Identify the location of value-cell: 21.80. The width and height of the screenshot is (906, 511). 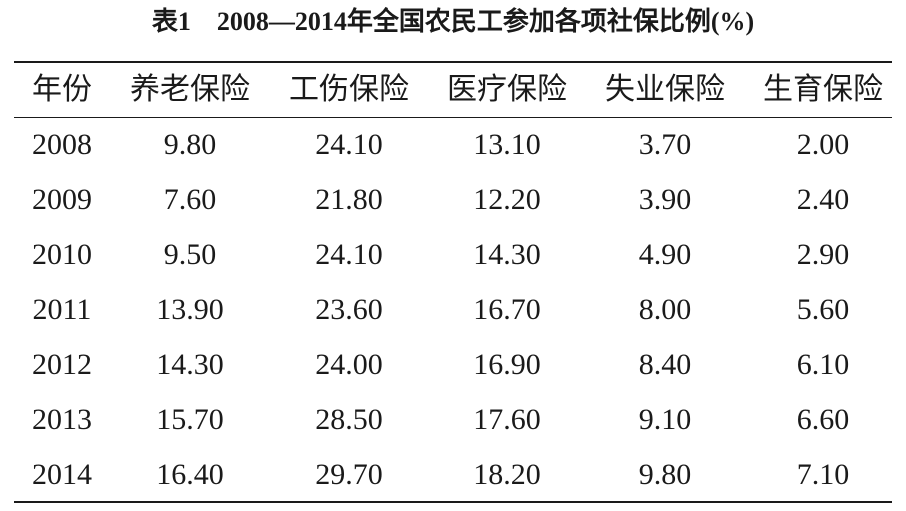
(349, 199).